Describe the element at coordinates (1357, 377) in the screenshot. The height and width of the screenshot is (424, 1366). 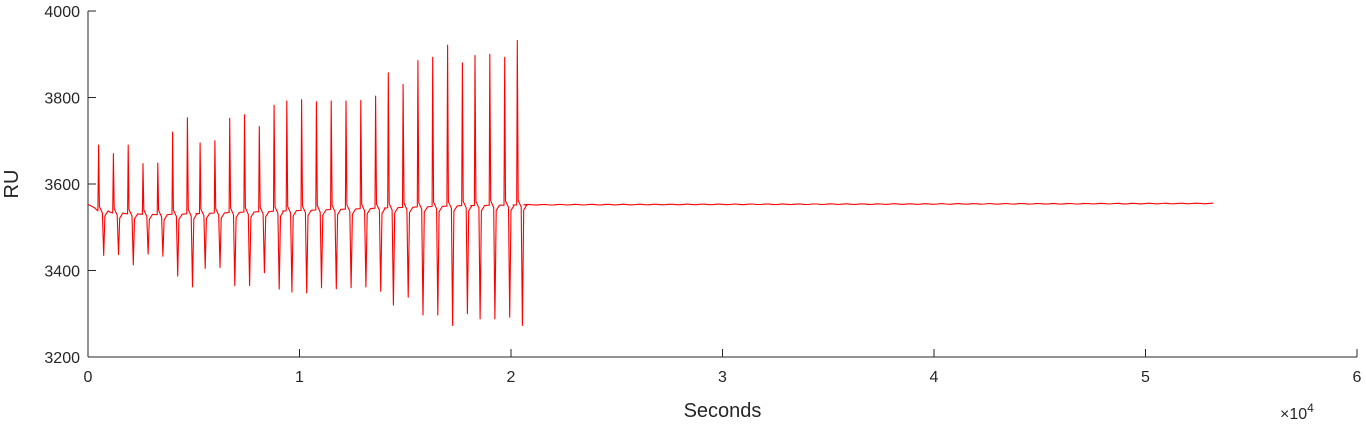
I see `x-tick-label: 6` at that location.